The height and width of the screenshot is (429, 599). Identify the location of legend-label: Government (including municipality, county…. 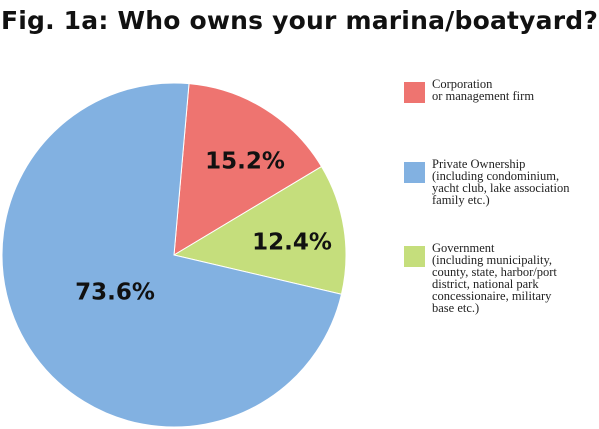
(515, 278).